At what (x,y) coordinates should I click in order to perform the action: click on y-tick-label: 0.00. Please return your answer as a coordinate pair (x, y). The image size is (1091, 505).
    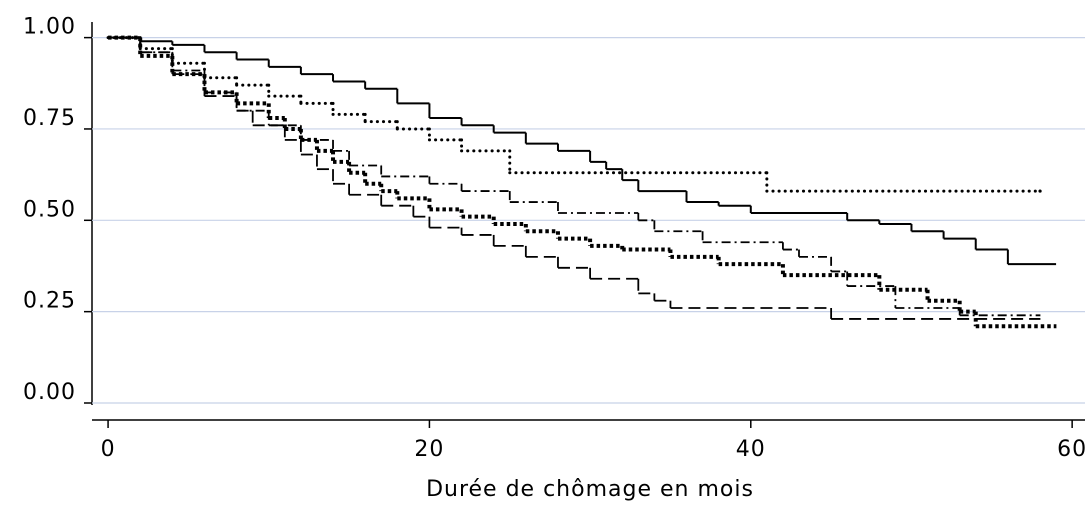
    Looking at the image, I should click on (49, 392).